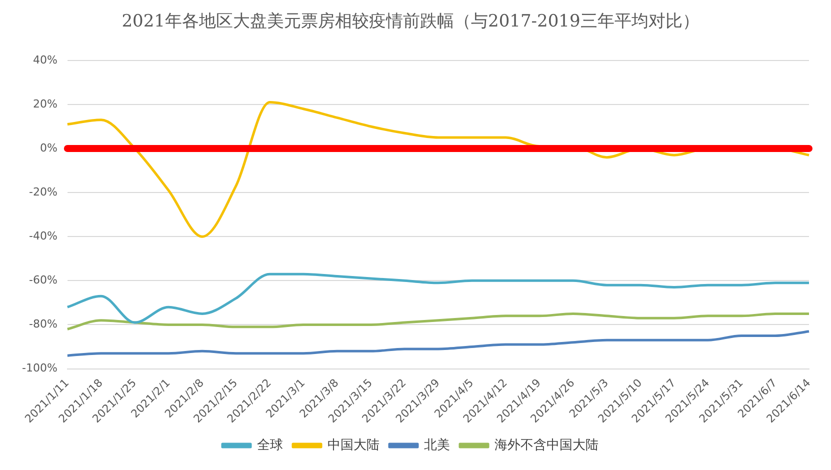 This screenshot has width=831, height=470. What do you see at coordinates (354, 445) in the screenshot?
I see `legend-label: 中国大陆` at bounding box center [354, 445].